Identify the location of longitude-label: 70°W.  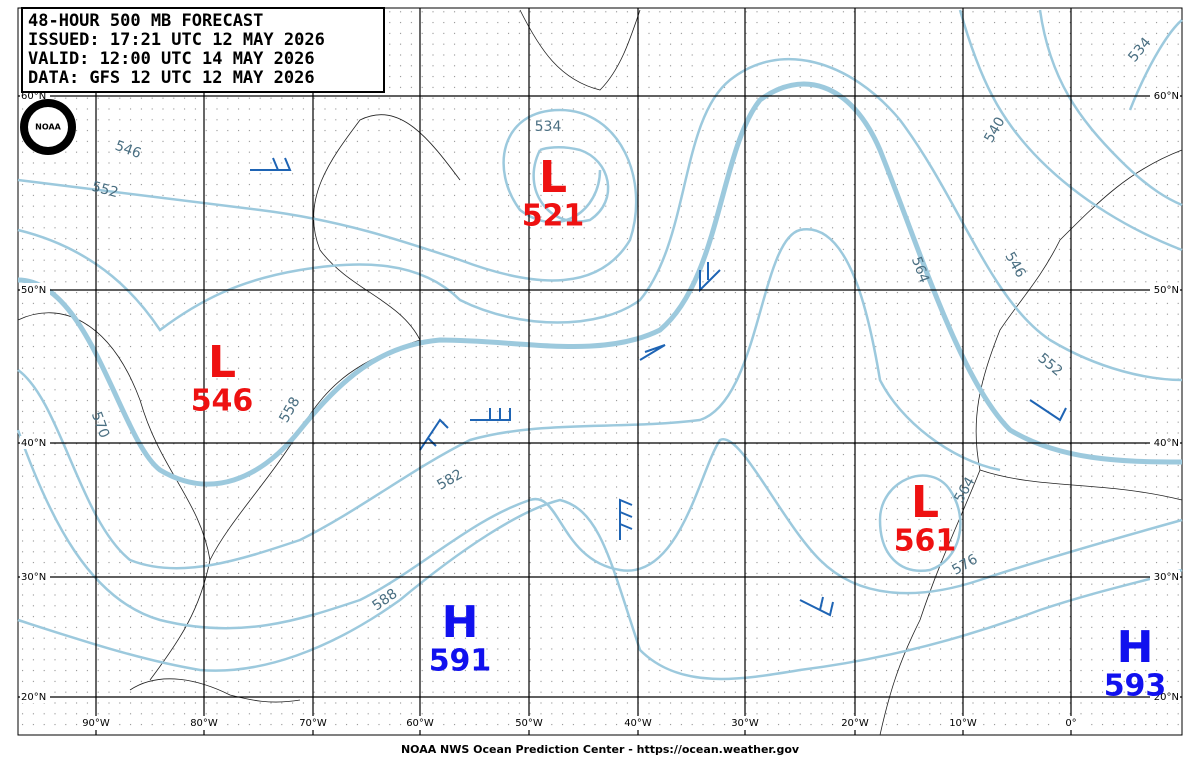
(313, 723).